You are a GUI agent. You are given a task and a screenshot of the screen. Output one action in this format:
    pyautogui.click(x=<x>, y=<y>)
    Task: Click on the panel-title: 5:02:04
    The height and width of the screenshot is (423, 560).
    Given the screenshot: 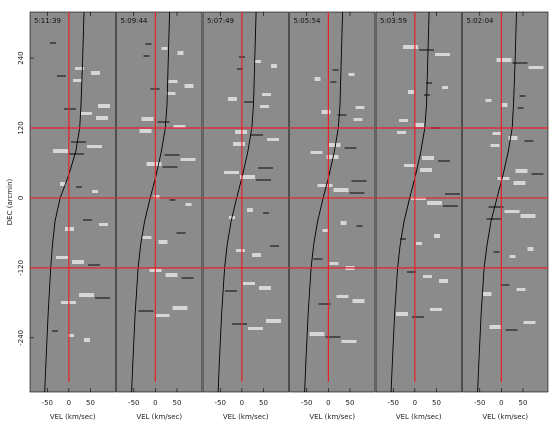 What is the action you would take?
    pyautogui.click(x=481, y=21)
    